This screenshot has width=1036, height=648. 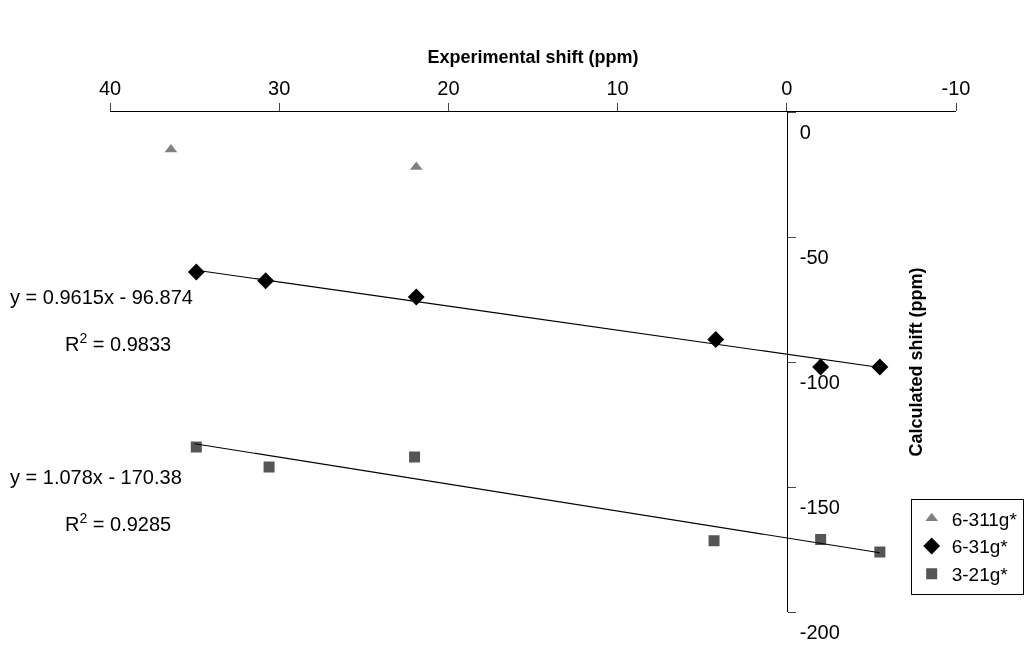 What do you see at coordinates (118, 343) in the screenshot?
I see `annotation: R$^{2}$ = 0.9833` at bounding box center [118, 343].